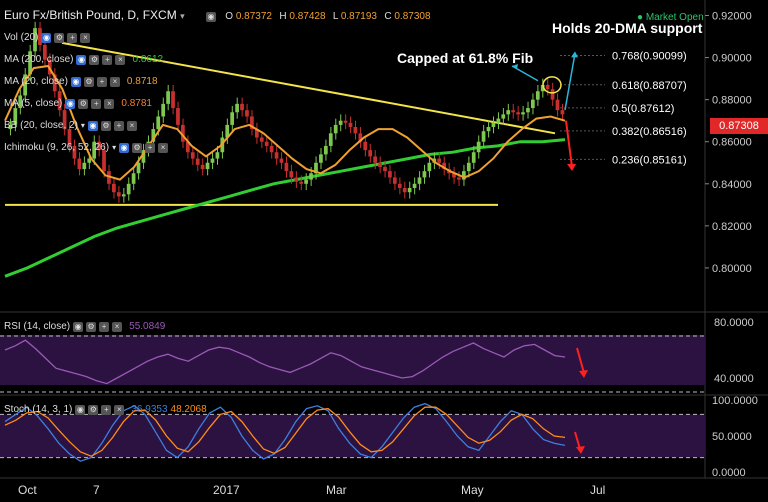  I want to click on ma5-value: 0.8781, so click(136, 103).